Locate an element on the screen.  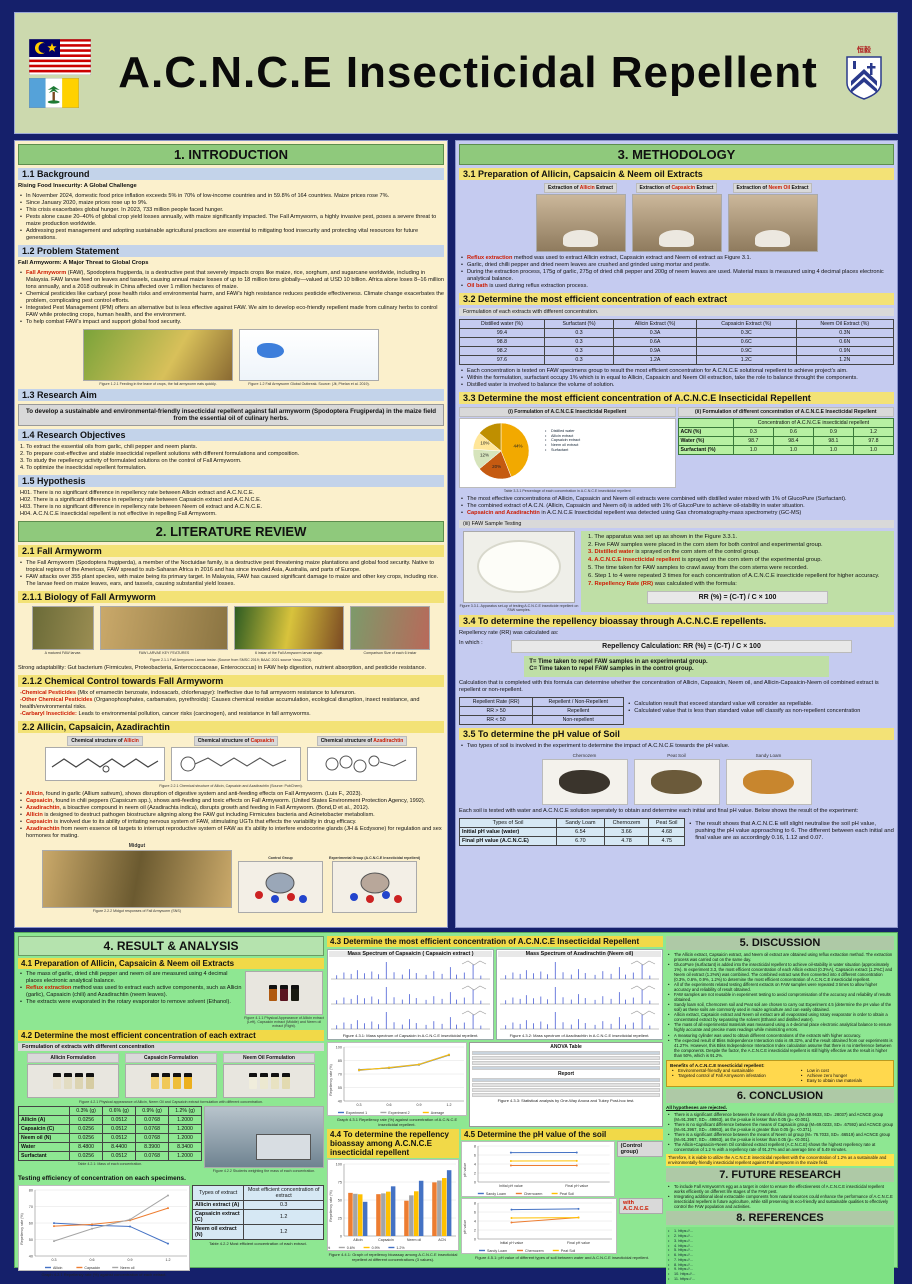
azadirachtin-structure-figure: Chemical structure of Azadirachtin is located at coordinates (362, 758).